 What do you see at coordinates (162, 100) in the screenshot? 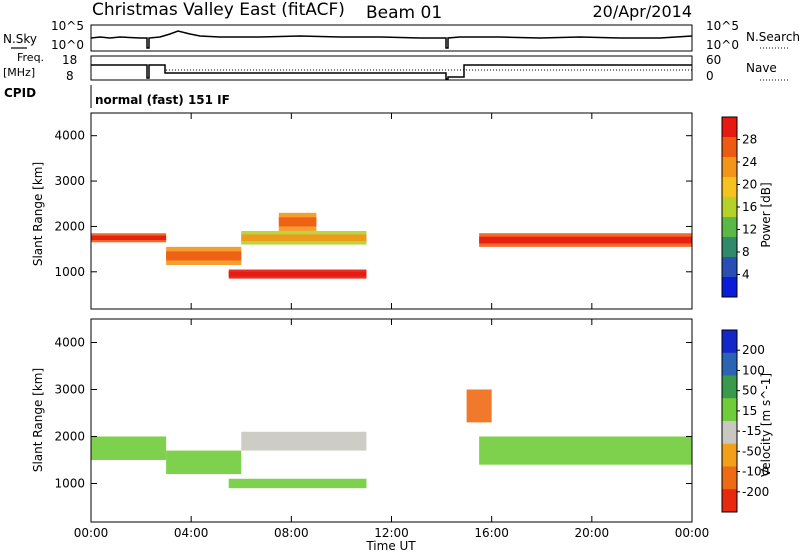
I see `cpid-text: normal (fast) 151 IF` at bounding box center [162, 100].